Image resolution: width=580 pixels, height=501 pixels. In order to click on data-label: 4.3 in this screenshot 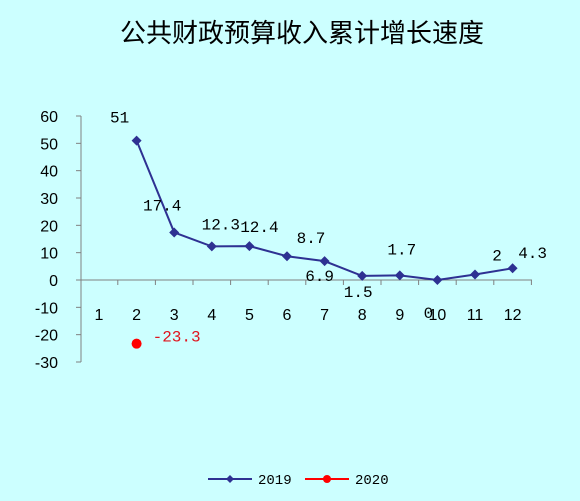, I will do `click(532, 254)`.